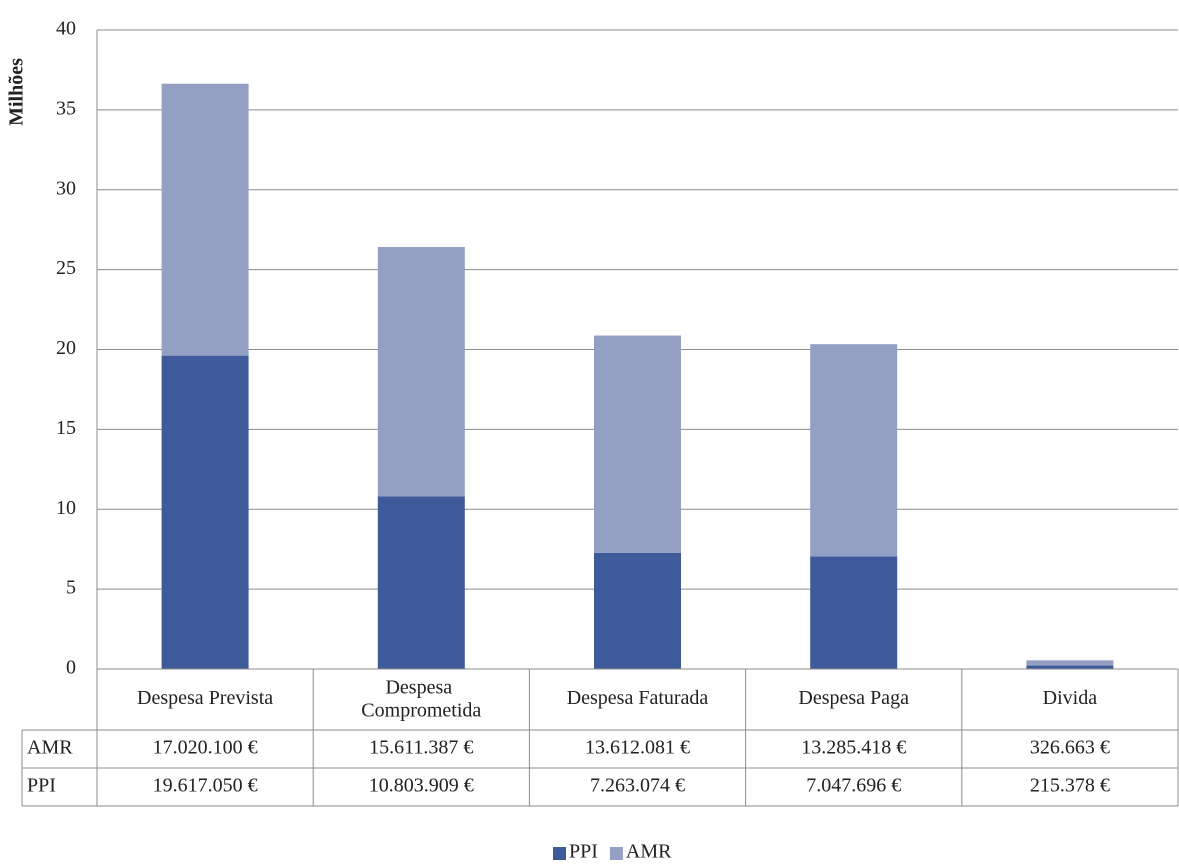  Describe the element at coordinates (205, 786) in the screenshot. I see `table-value: 19.617.050 €` at that location.